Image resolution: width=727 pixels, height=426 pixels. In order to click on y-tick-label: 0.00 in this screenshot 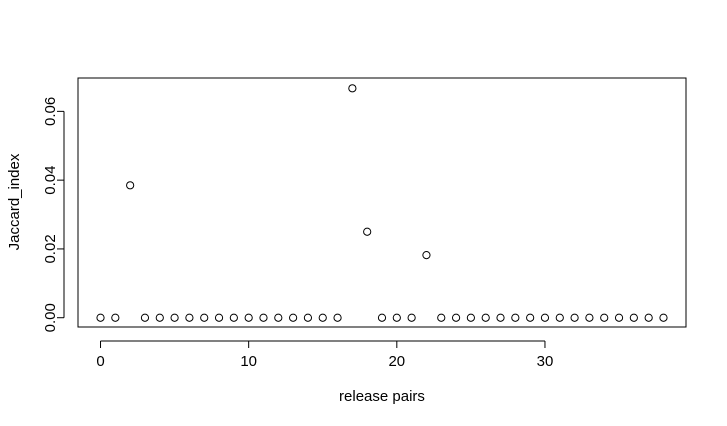, I will do `click(50, 317)`.